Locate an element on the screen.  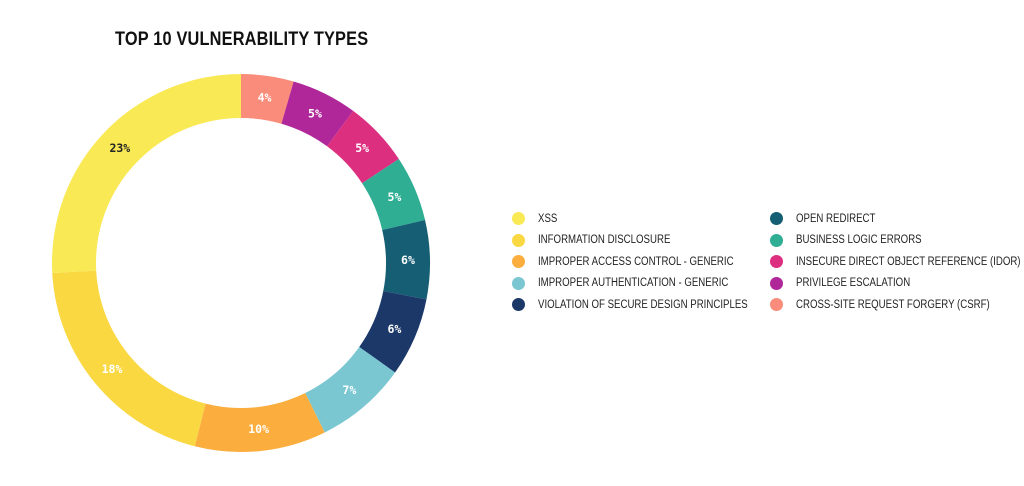
slice-improper-authentication-generic is located at coordinates (350, 389).